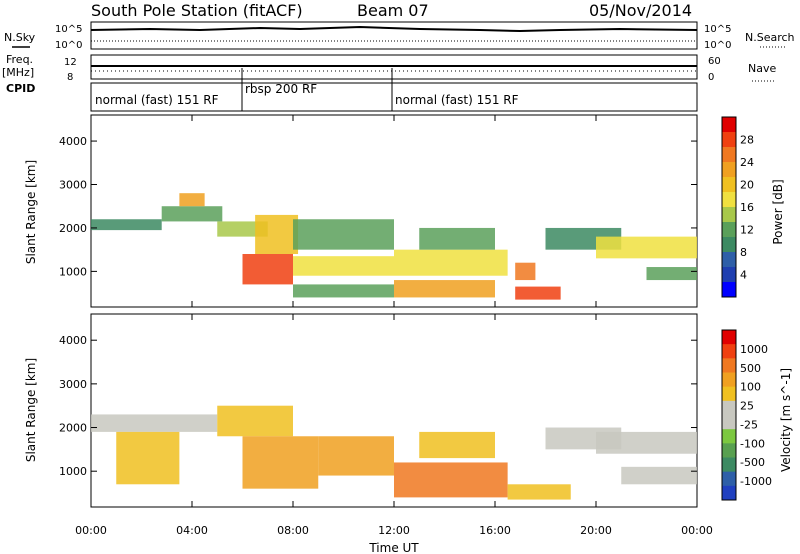 This screenshot has width=800, height=554. I want to click on power-ylabel: Slant Range [km], so click(31, 212).